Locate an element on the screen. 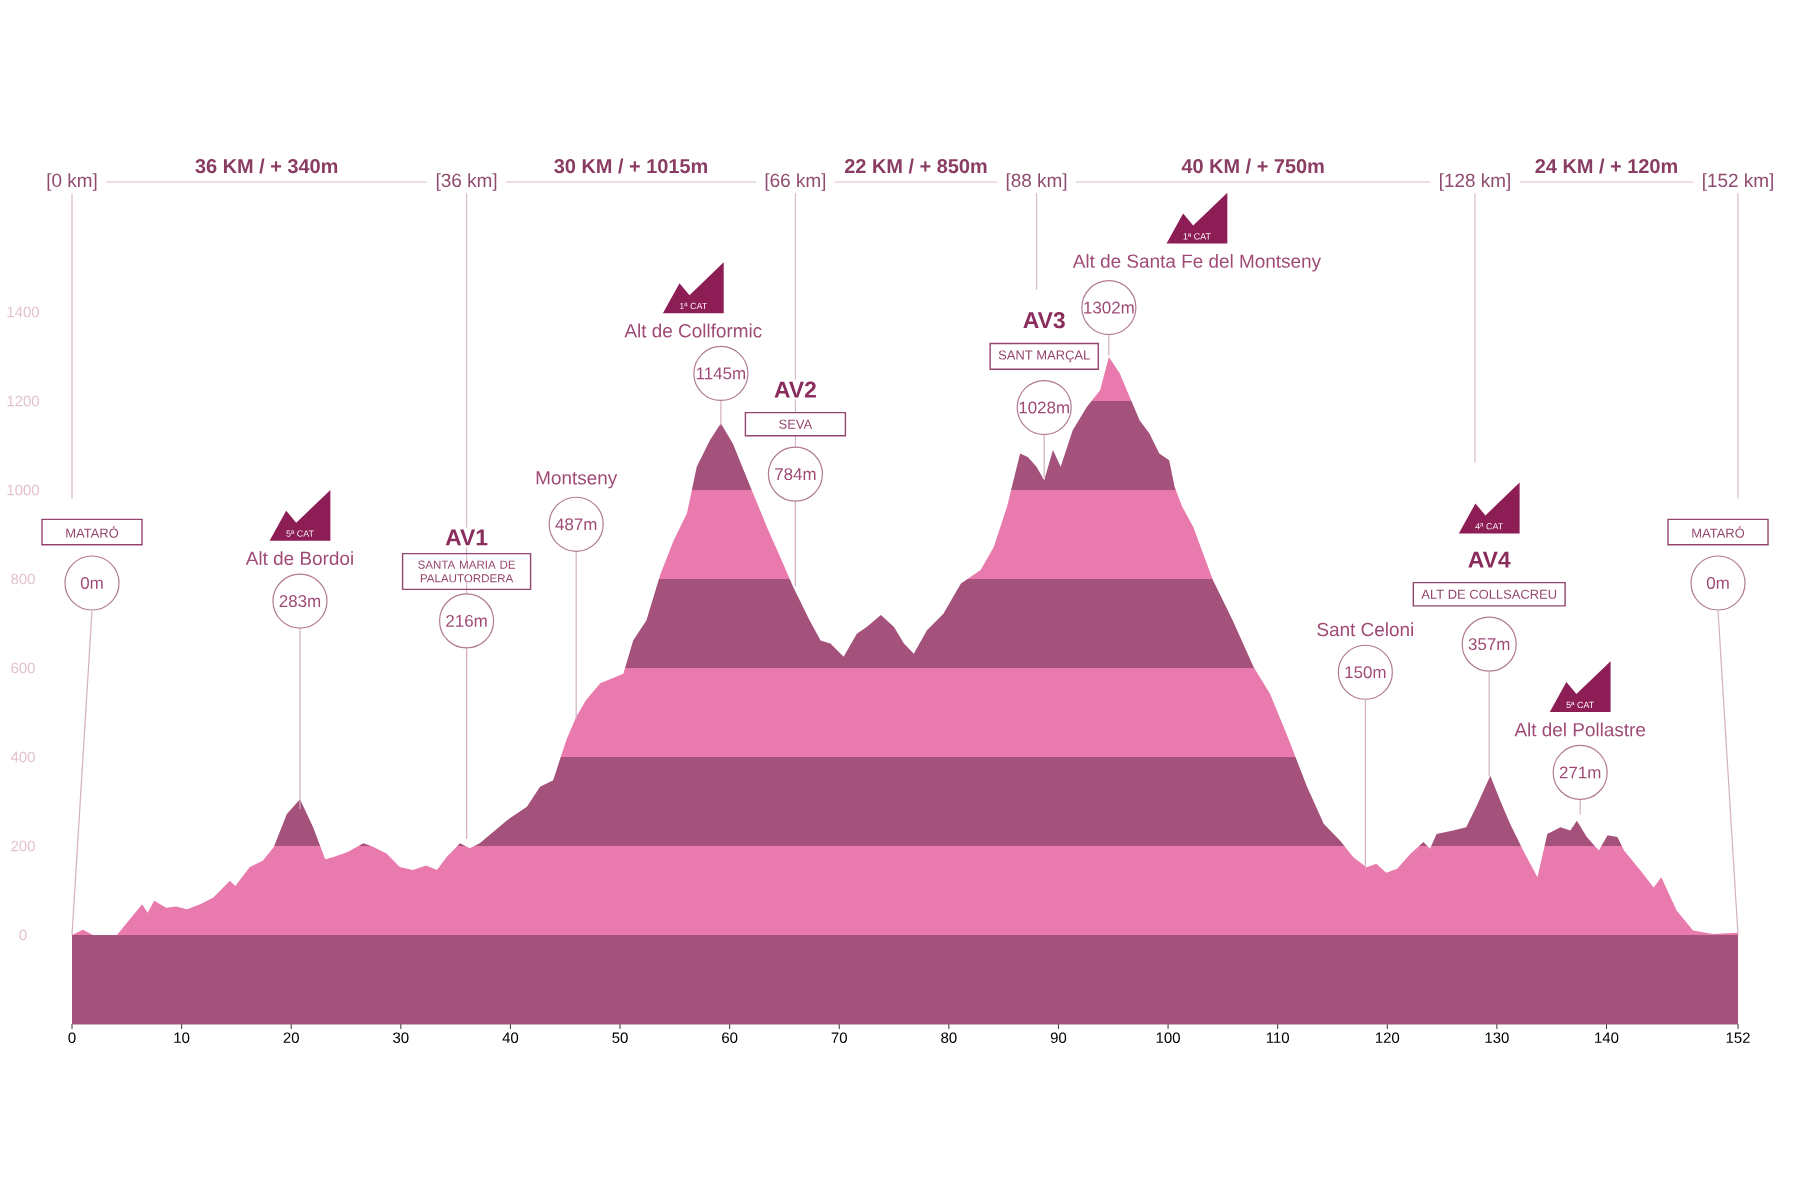 The image size is (1800, 1200). annotation: 487m is located at coordinates (576, 524).